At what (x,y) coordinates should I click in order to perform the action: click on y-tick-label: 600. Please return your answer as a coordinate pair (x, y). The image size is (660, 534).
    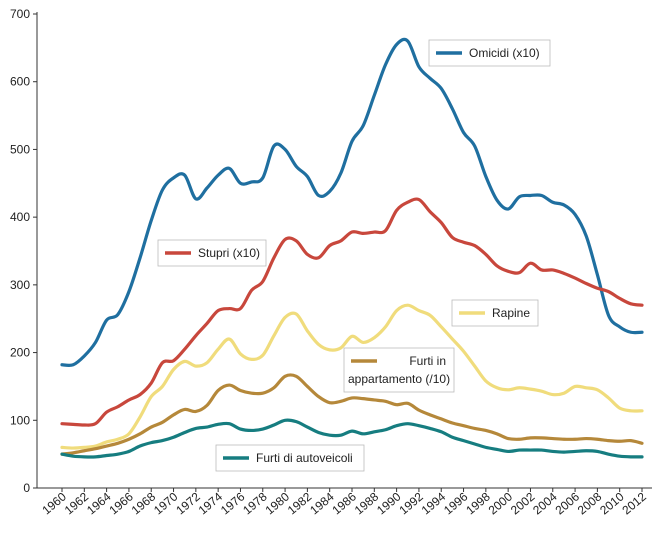
    Looking at the image, I should click on (20, 82).